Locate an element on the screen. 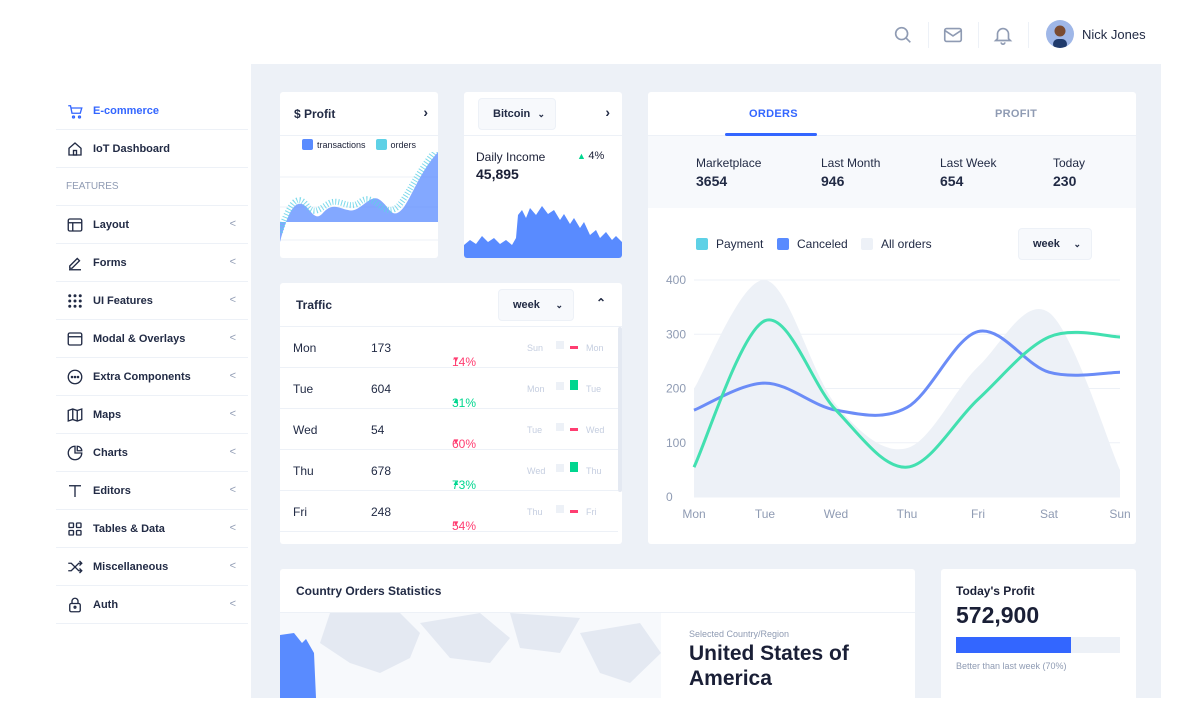 The width and height of the screenshot is (1177, 720). stat-label: Marketplace is located at coordinates (729, 163).